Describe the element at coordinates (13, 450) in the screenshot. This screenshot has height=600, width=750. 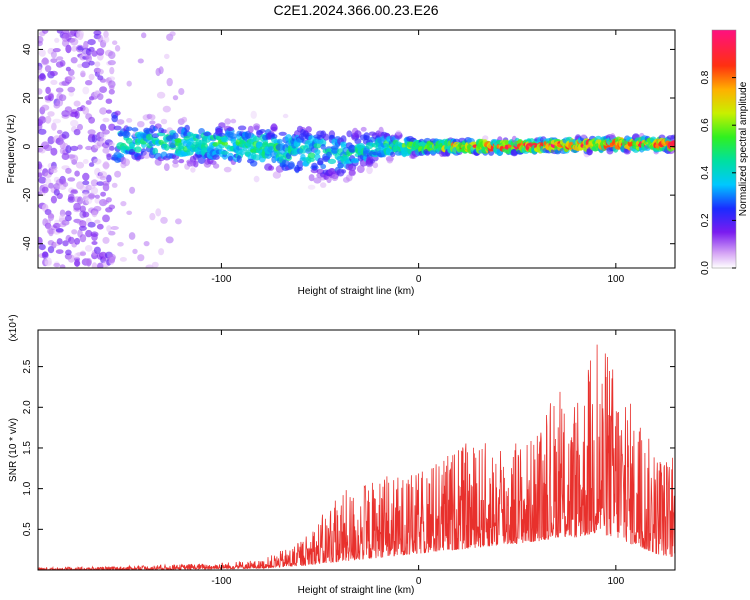
I see `snr-y-axis-label: SNR (10 * v/v)` at that location.